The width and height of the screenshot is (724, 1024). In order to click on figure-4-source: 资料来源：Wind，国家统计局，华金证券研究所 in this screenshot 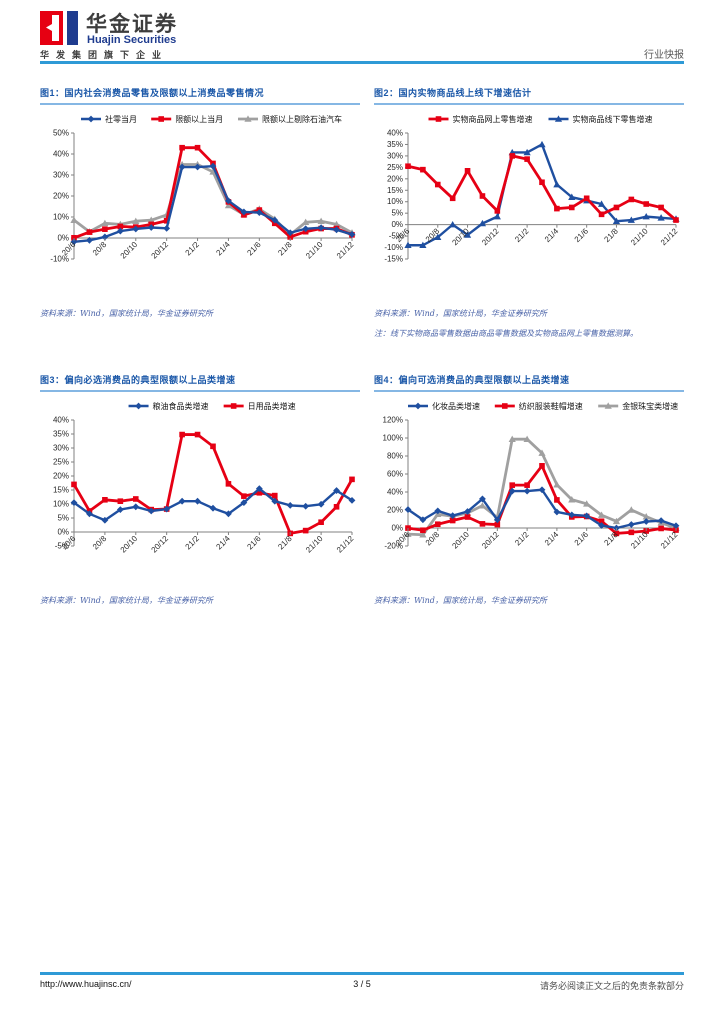, I will do `click(460, 600)`.